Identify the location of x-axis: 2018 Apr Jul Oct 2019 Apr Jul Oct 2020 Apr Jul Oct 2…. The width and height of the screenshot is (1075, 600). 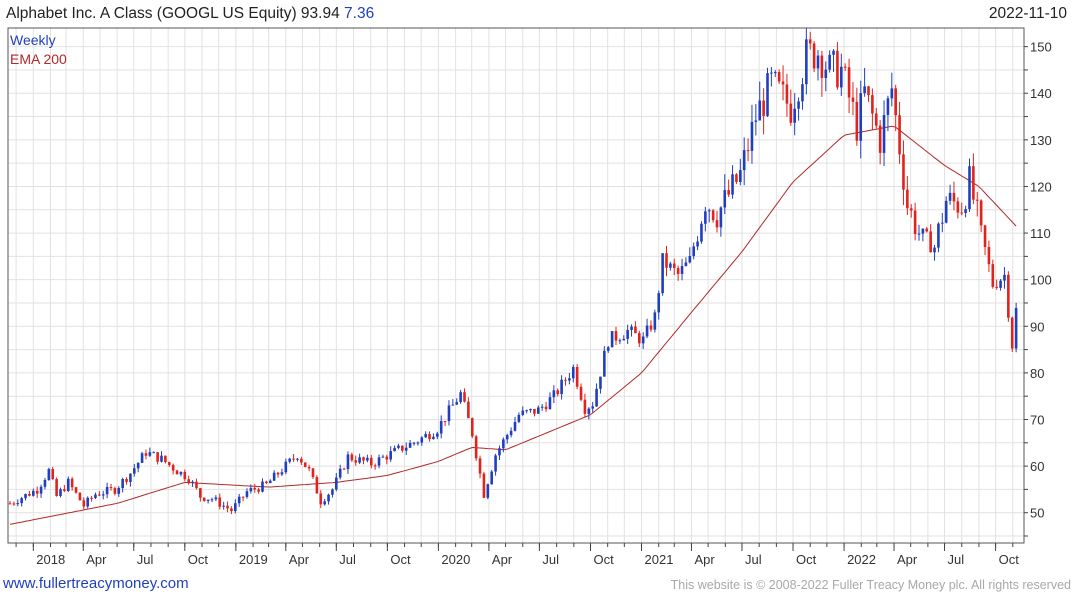
(517, 555).